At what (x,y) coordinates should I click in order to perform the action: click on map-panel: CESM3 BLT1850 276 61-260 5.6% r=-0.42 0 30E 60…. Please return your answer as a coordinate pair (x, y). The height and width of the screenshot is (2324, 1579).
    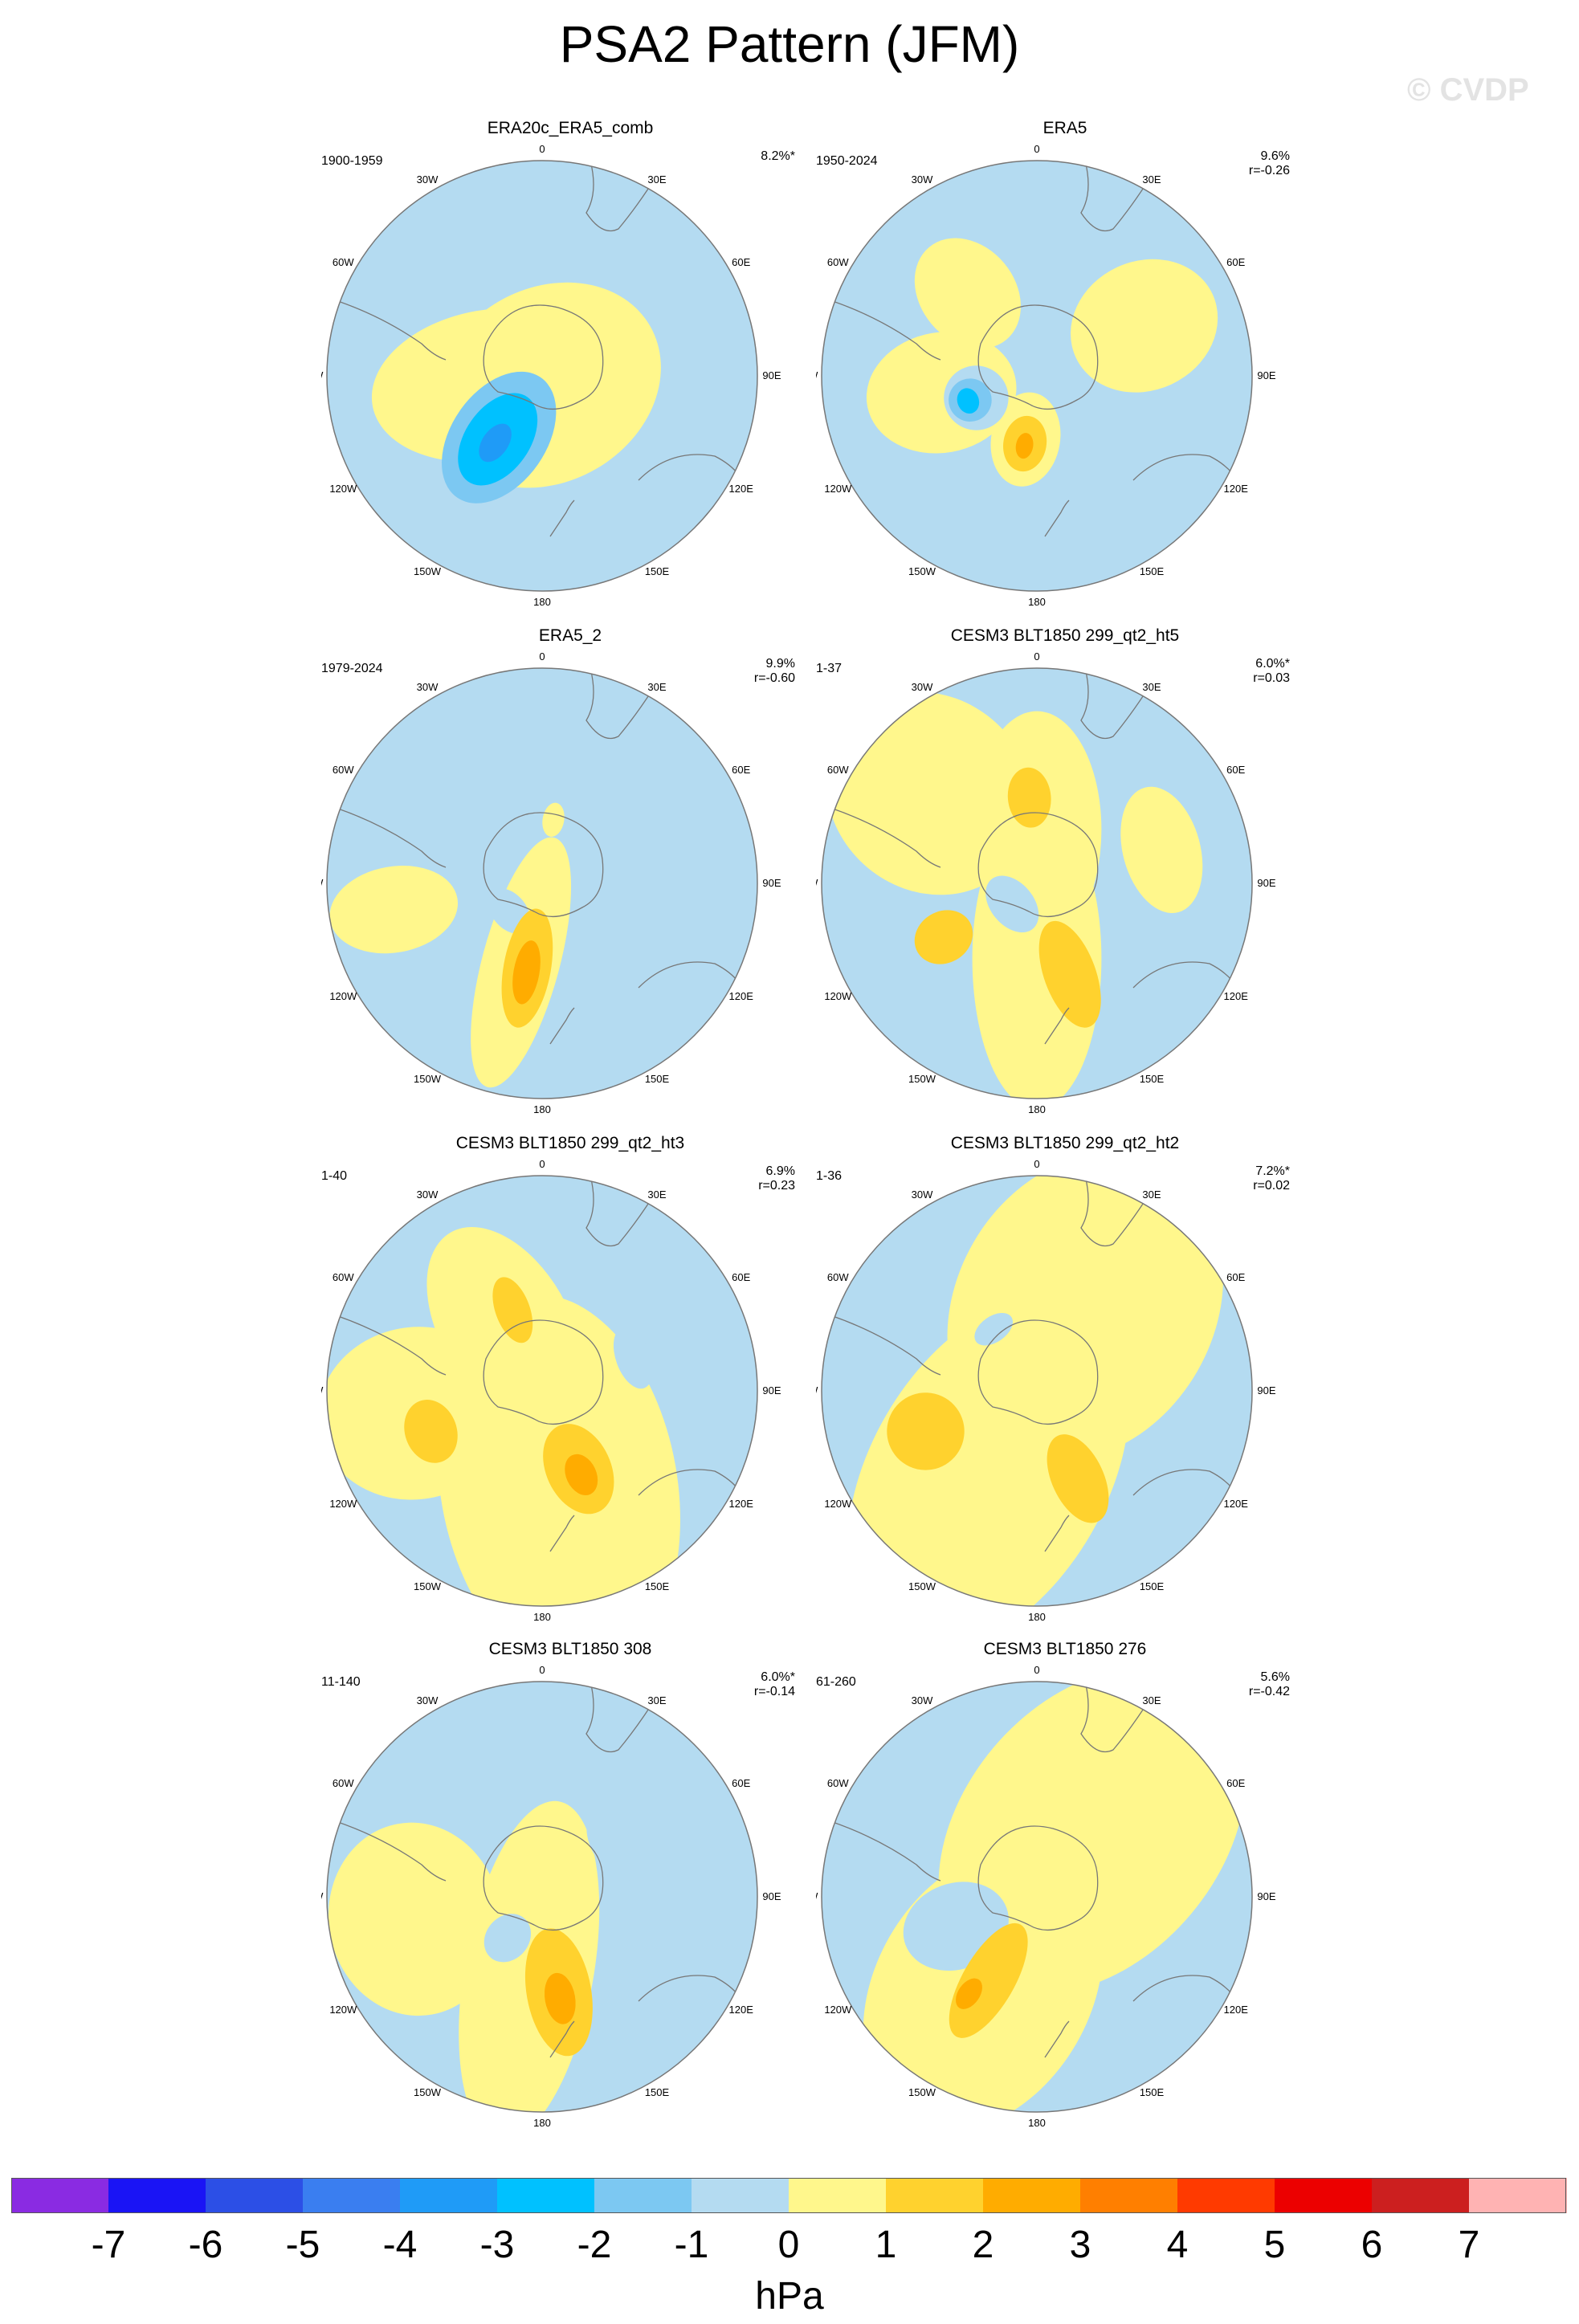
    Looking at the image, I should click on (1065, 1893).